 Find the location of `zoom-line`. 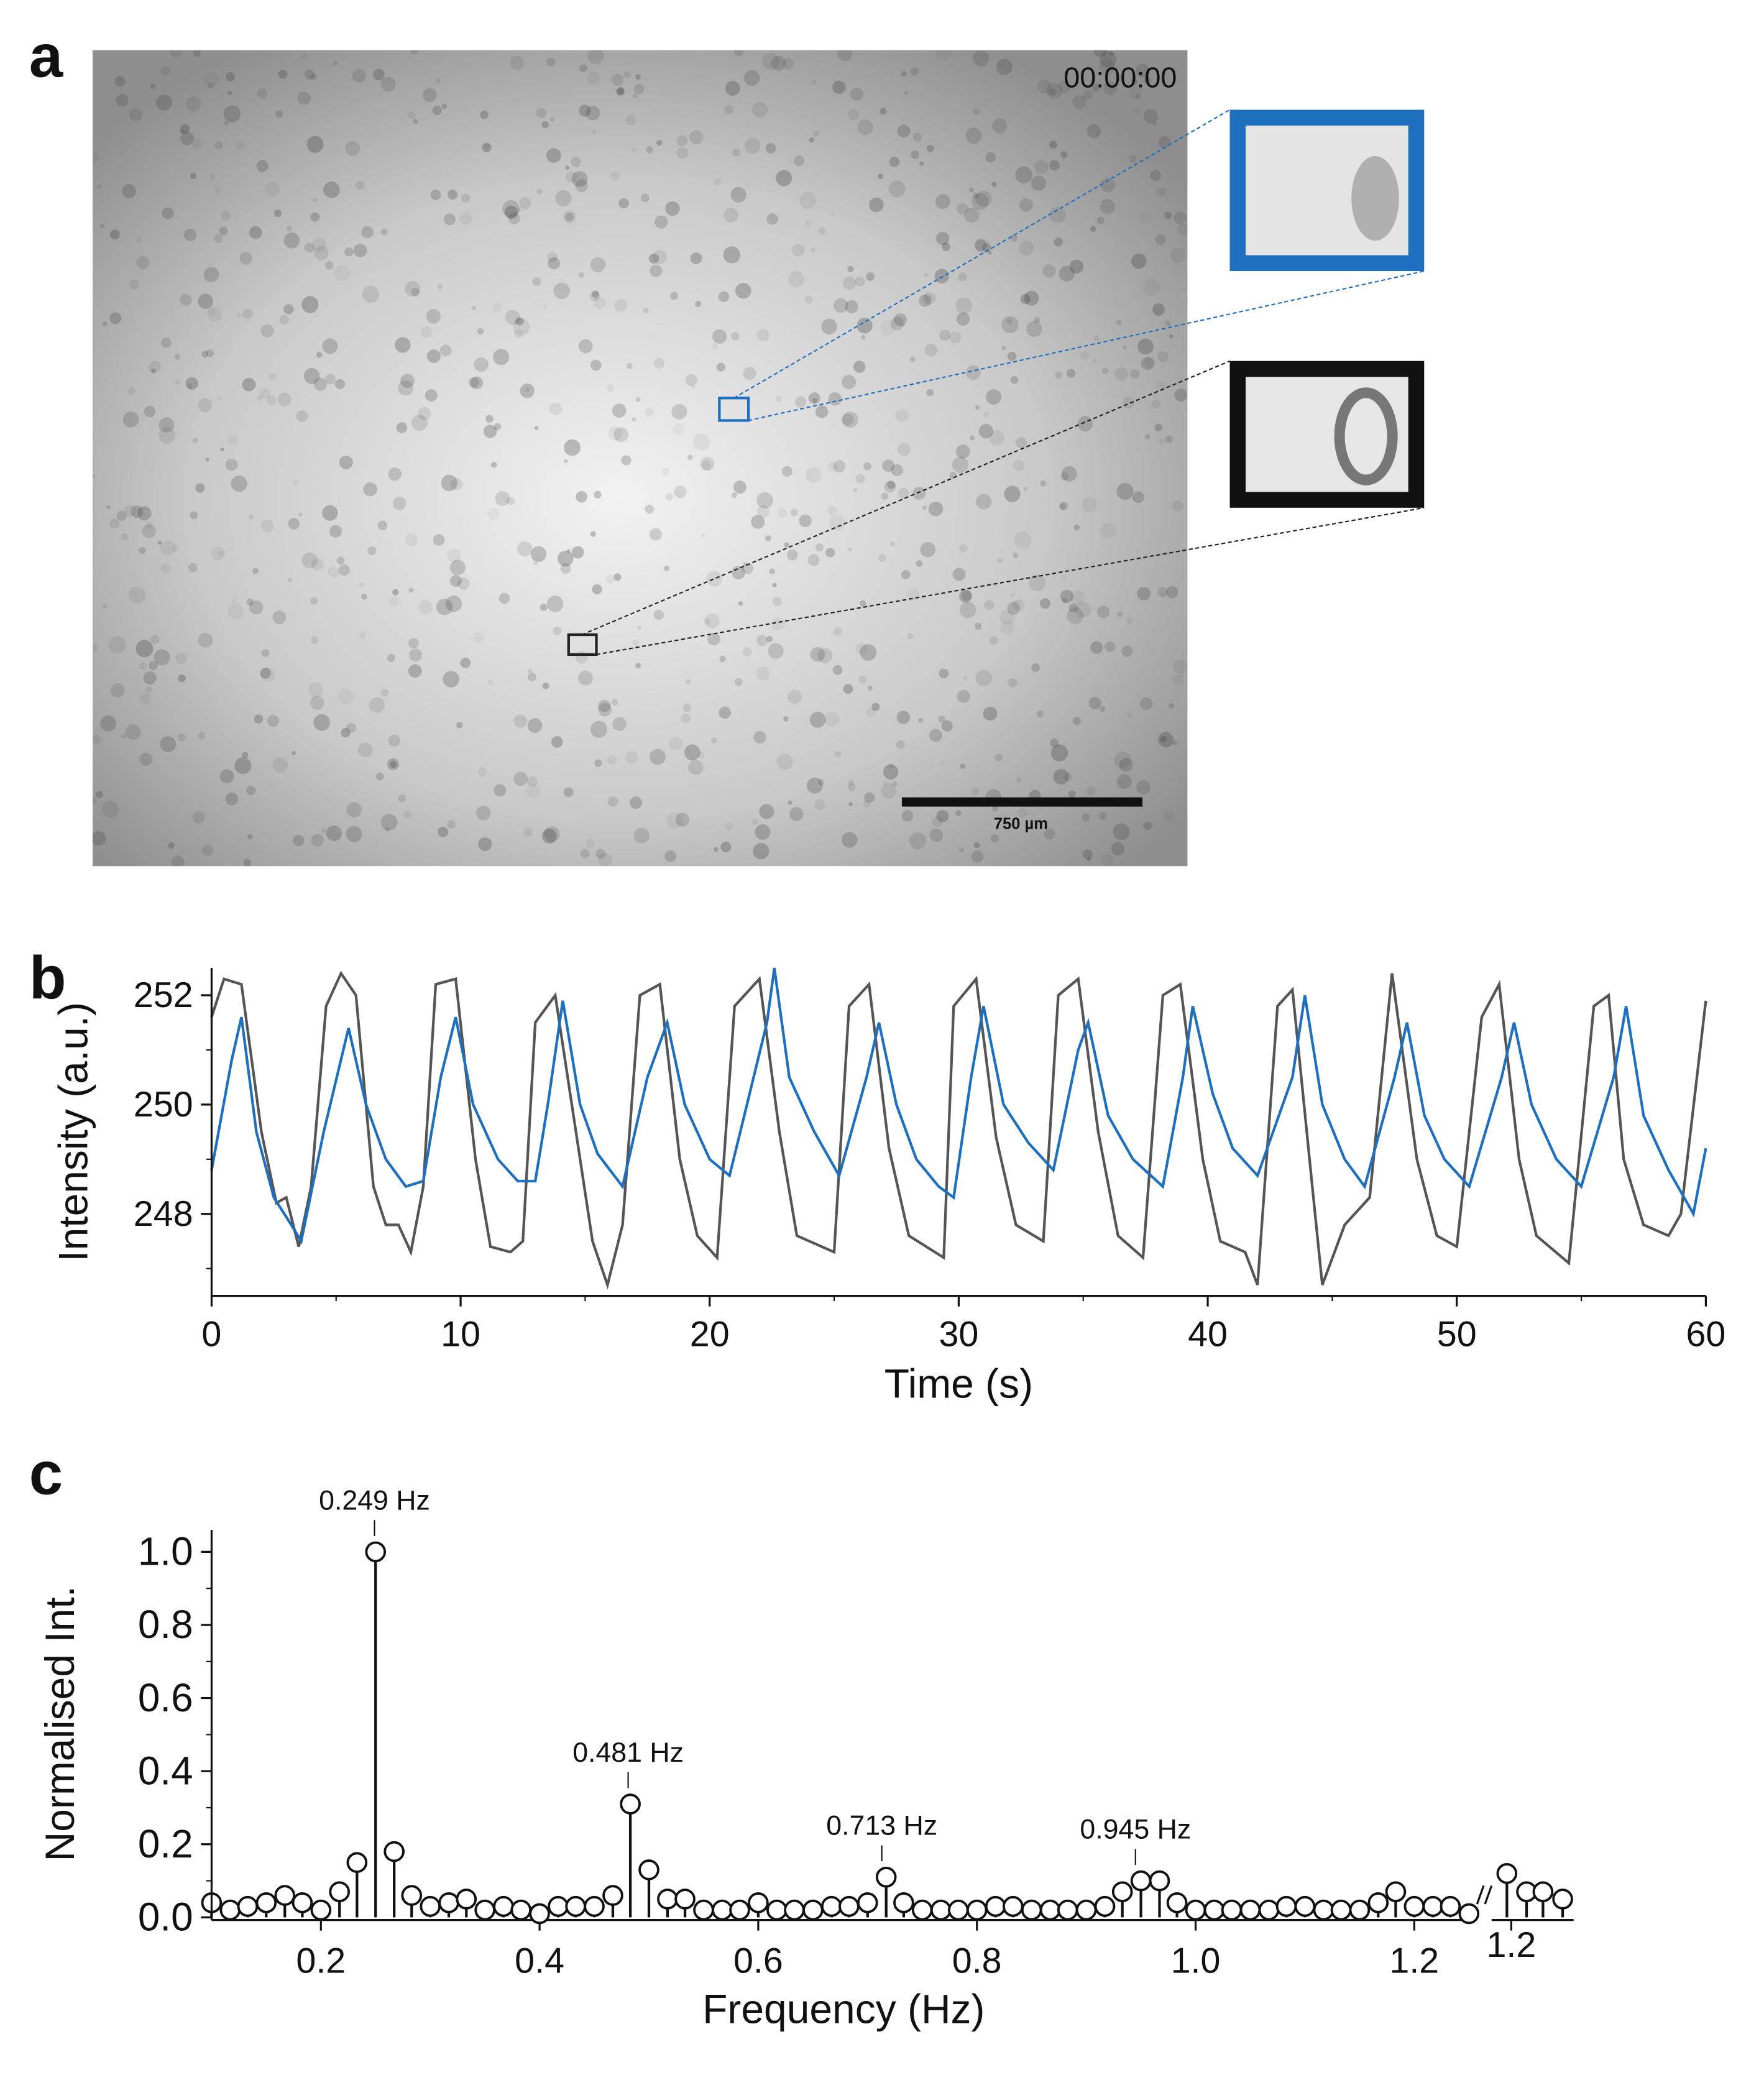

zoom-line is located at coordinates (1086, 345).